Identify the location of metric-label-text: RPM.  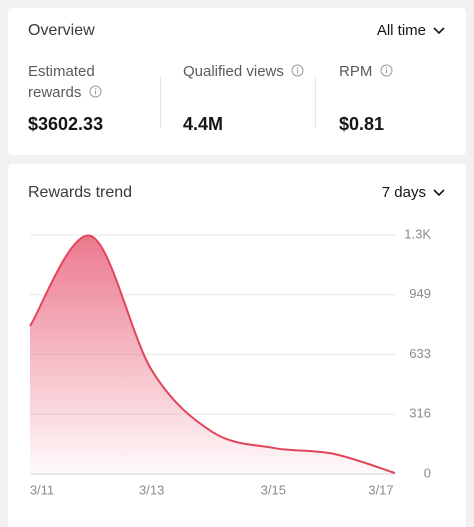
(356, 71).